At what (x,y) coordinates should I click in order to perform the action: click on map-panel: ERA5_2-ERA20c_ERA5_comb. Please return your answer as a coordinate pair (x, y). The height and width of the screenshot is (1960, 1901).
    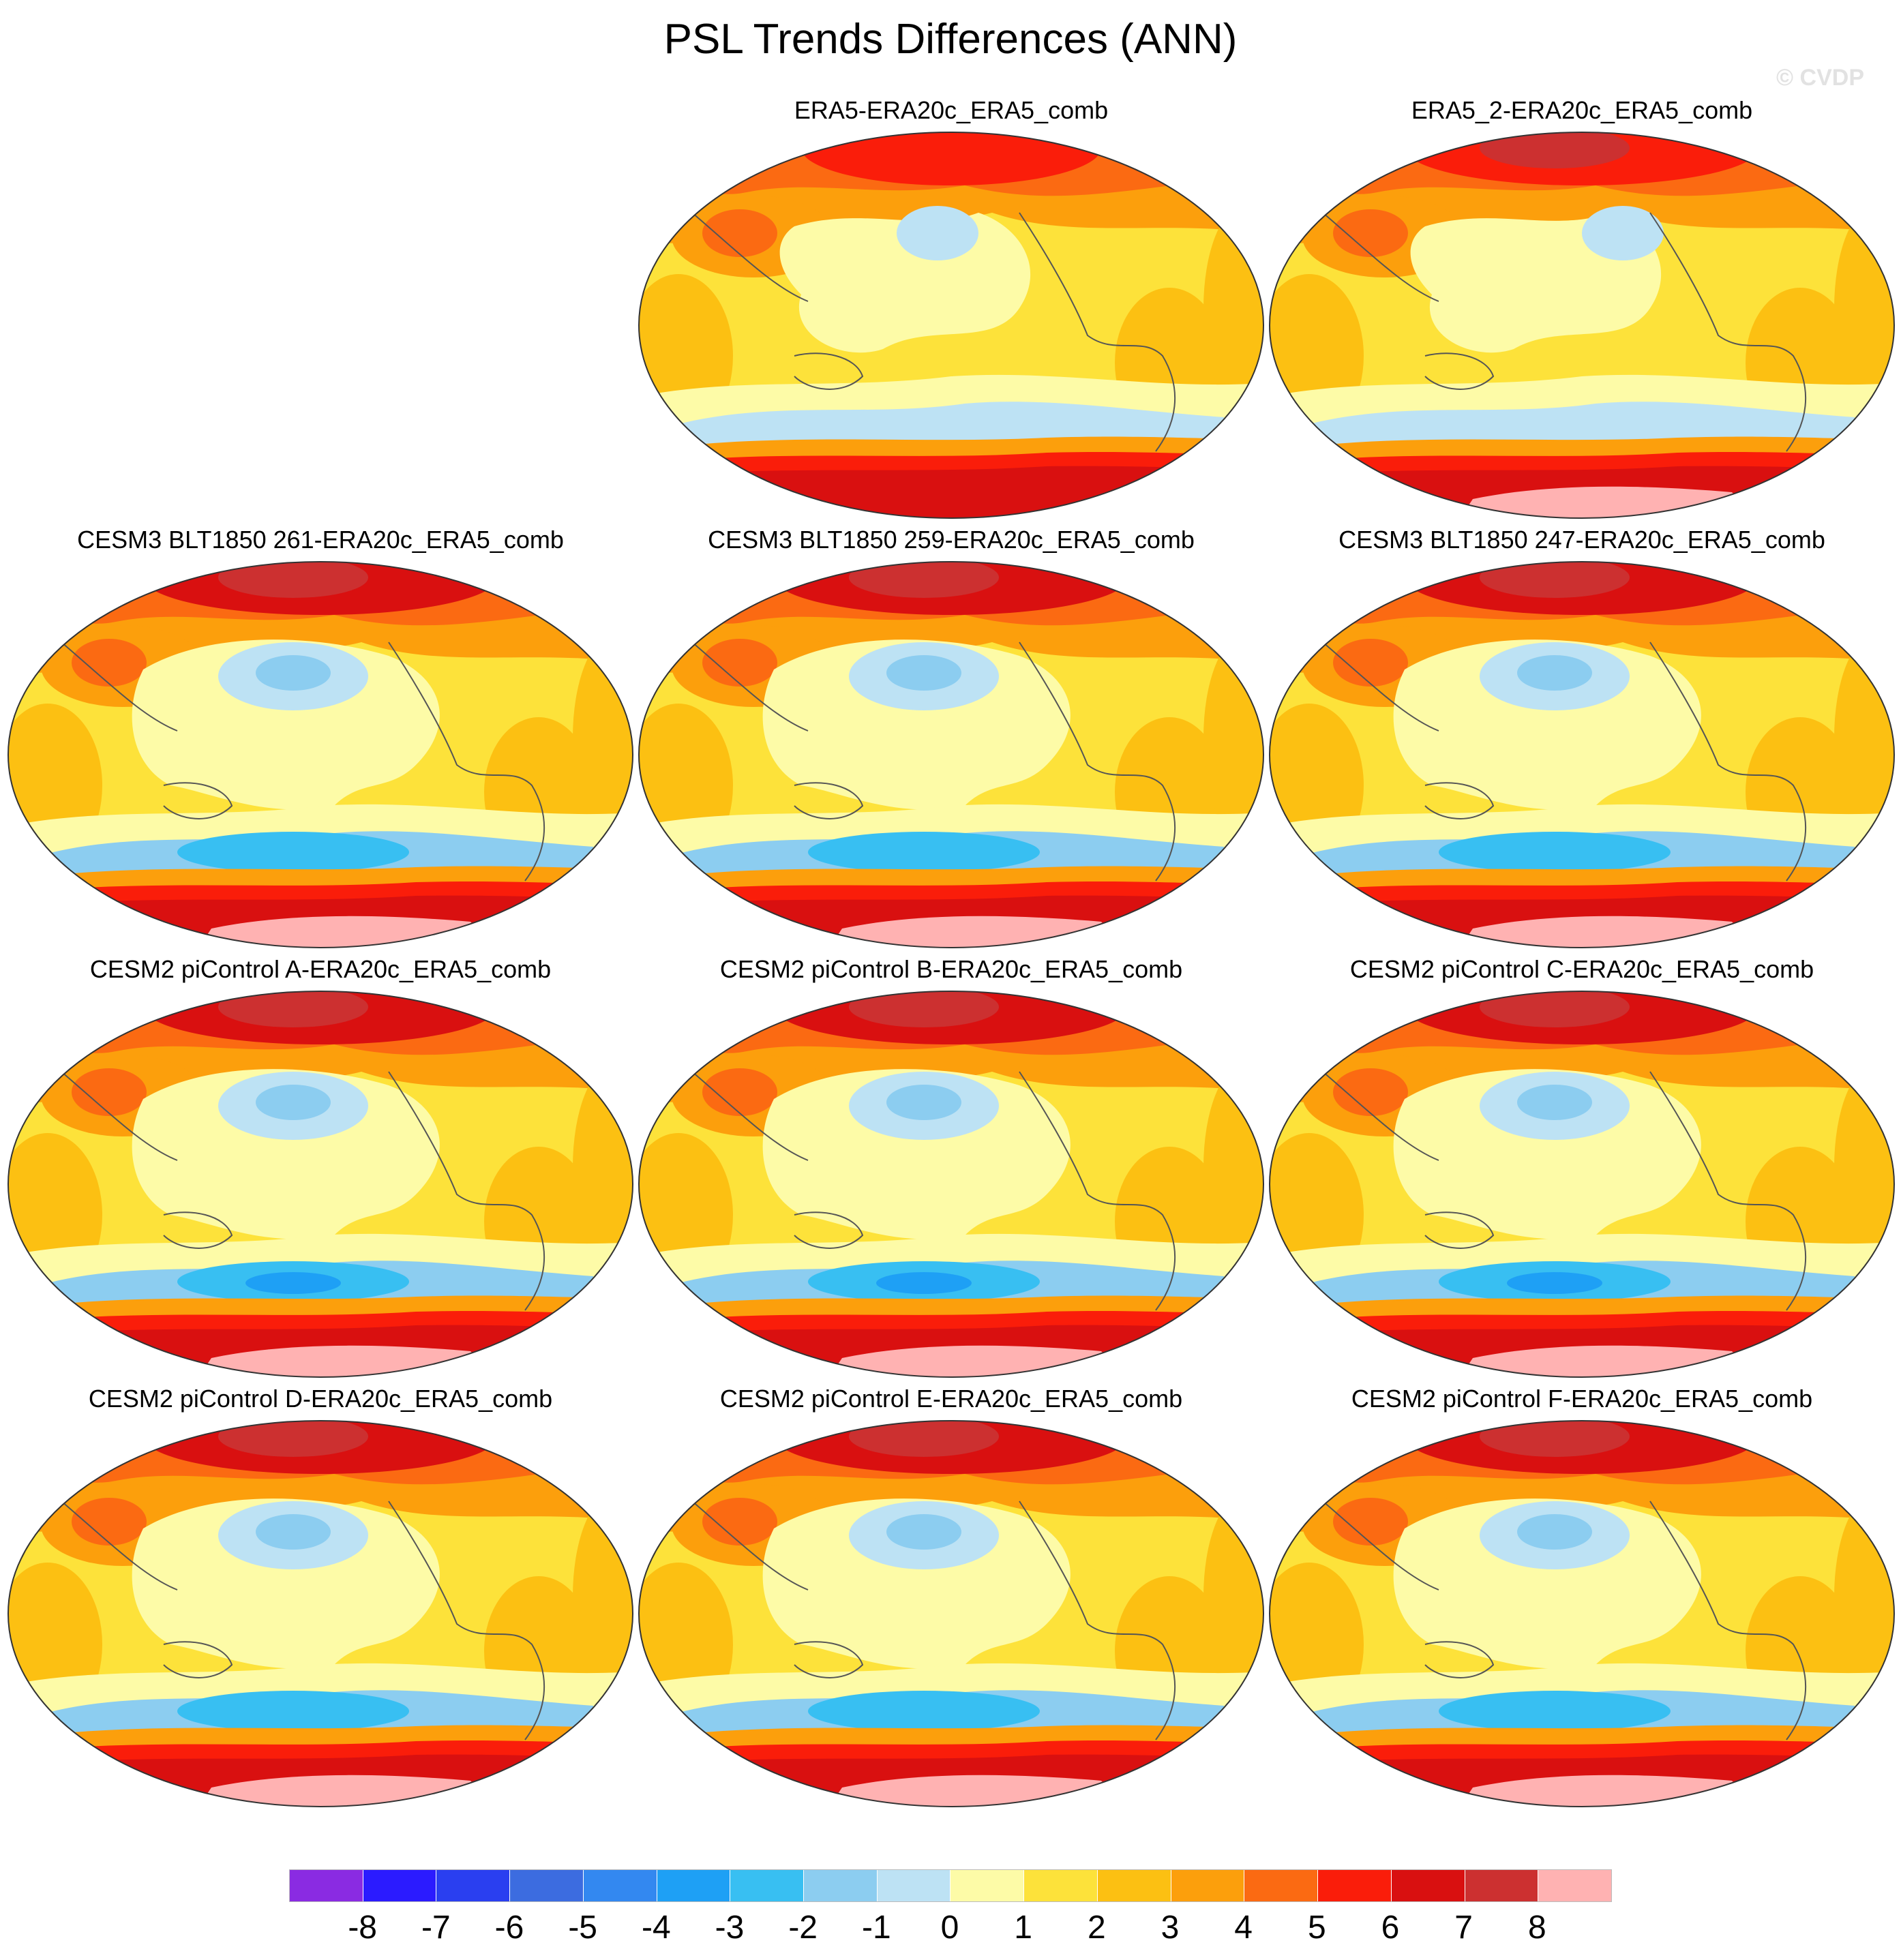
    Looking at the image, I should click on (1582, 307).